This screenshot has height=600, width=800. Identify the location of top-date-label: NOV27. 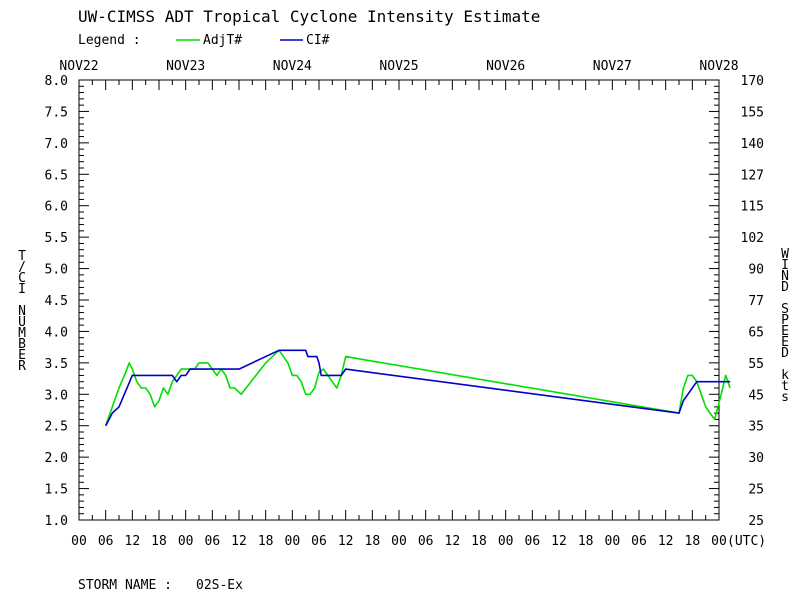
(612, 66).